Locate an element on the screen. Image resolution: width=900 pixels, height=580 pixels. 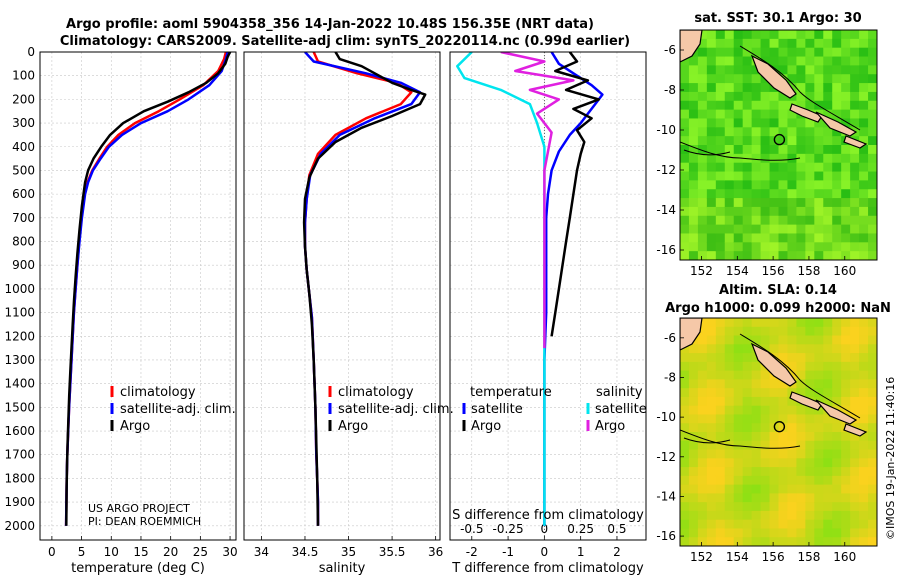
x-tick-label: 25 is located at coordinates (200, 552).